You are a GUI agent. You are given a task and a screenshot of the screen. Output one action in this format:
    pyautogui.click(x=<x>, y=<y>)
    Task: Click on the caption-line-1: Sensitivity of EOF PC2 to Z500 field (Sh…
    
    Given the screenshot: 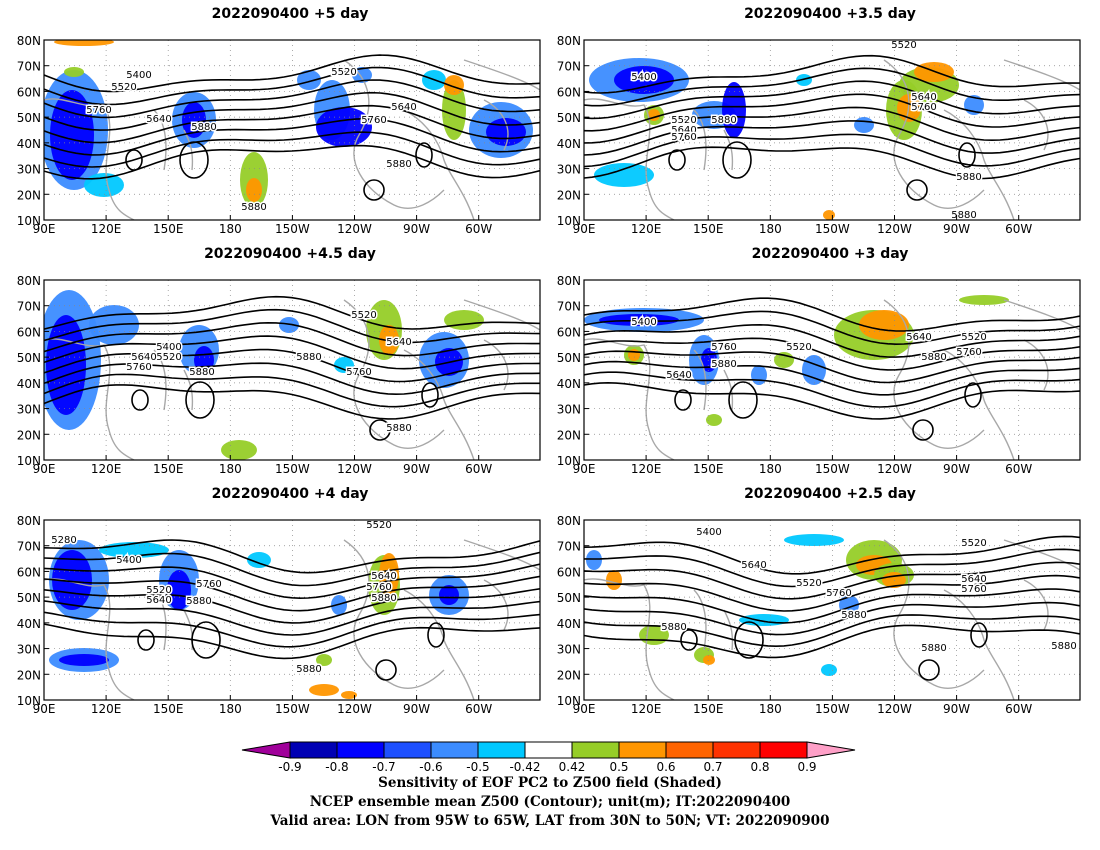 What is the action you would take?
    pyautogui.click(x=550, y=783)
    